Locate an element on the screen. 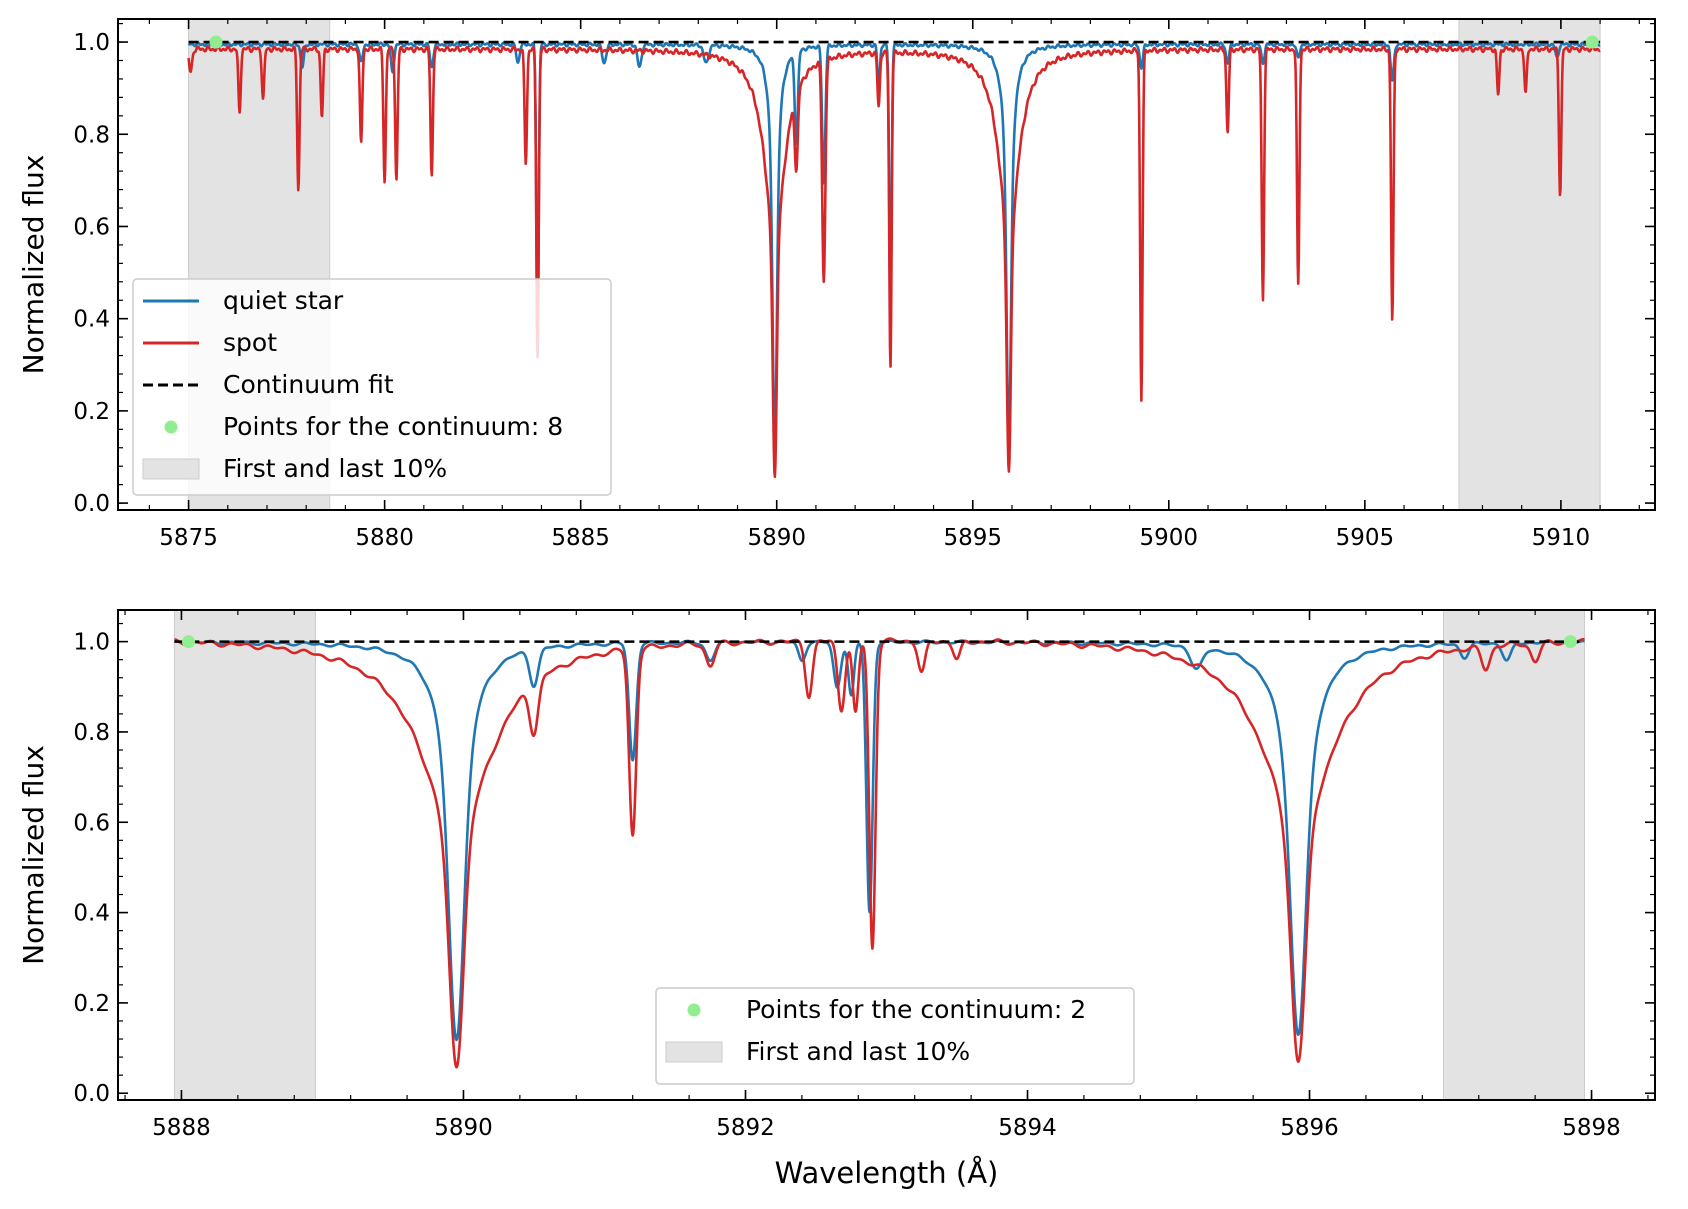  x-axis-label: Wavelength (Å) is located at coordinates (887, 1173).